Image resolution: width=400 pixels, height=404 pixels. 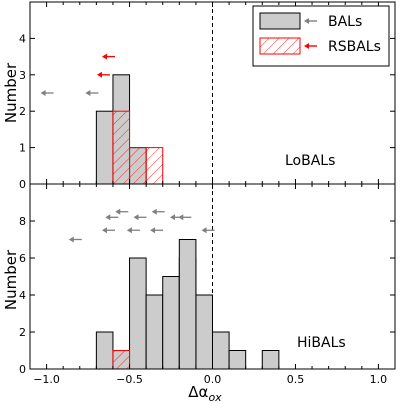 I want to click on lobal-y-tick-label: 1, so click(x=22, y=148).